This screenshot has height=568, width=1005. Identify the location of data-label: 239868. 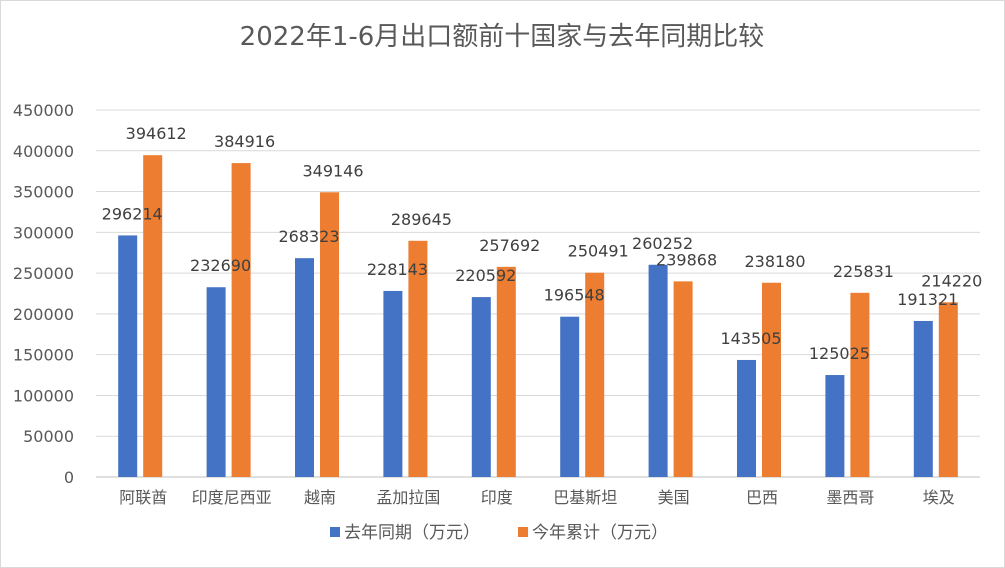
(686, 259).